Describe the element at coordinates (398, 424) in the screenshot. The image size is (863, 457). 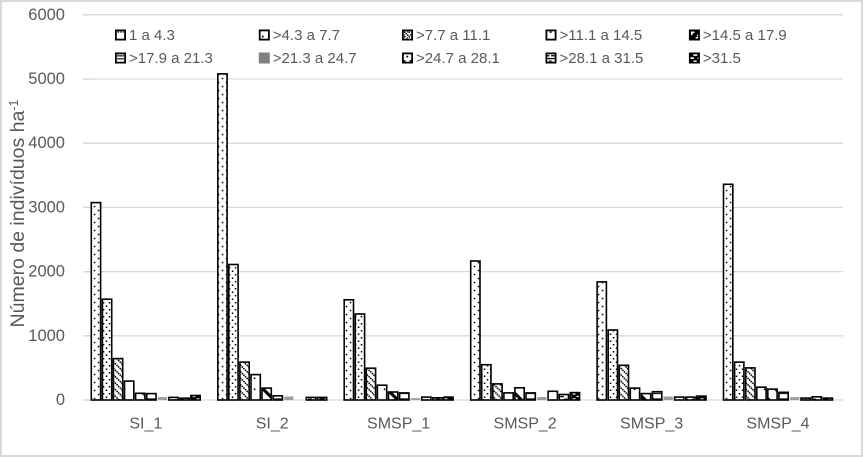
I see `svg-text: SMSP_1` at that location.